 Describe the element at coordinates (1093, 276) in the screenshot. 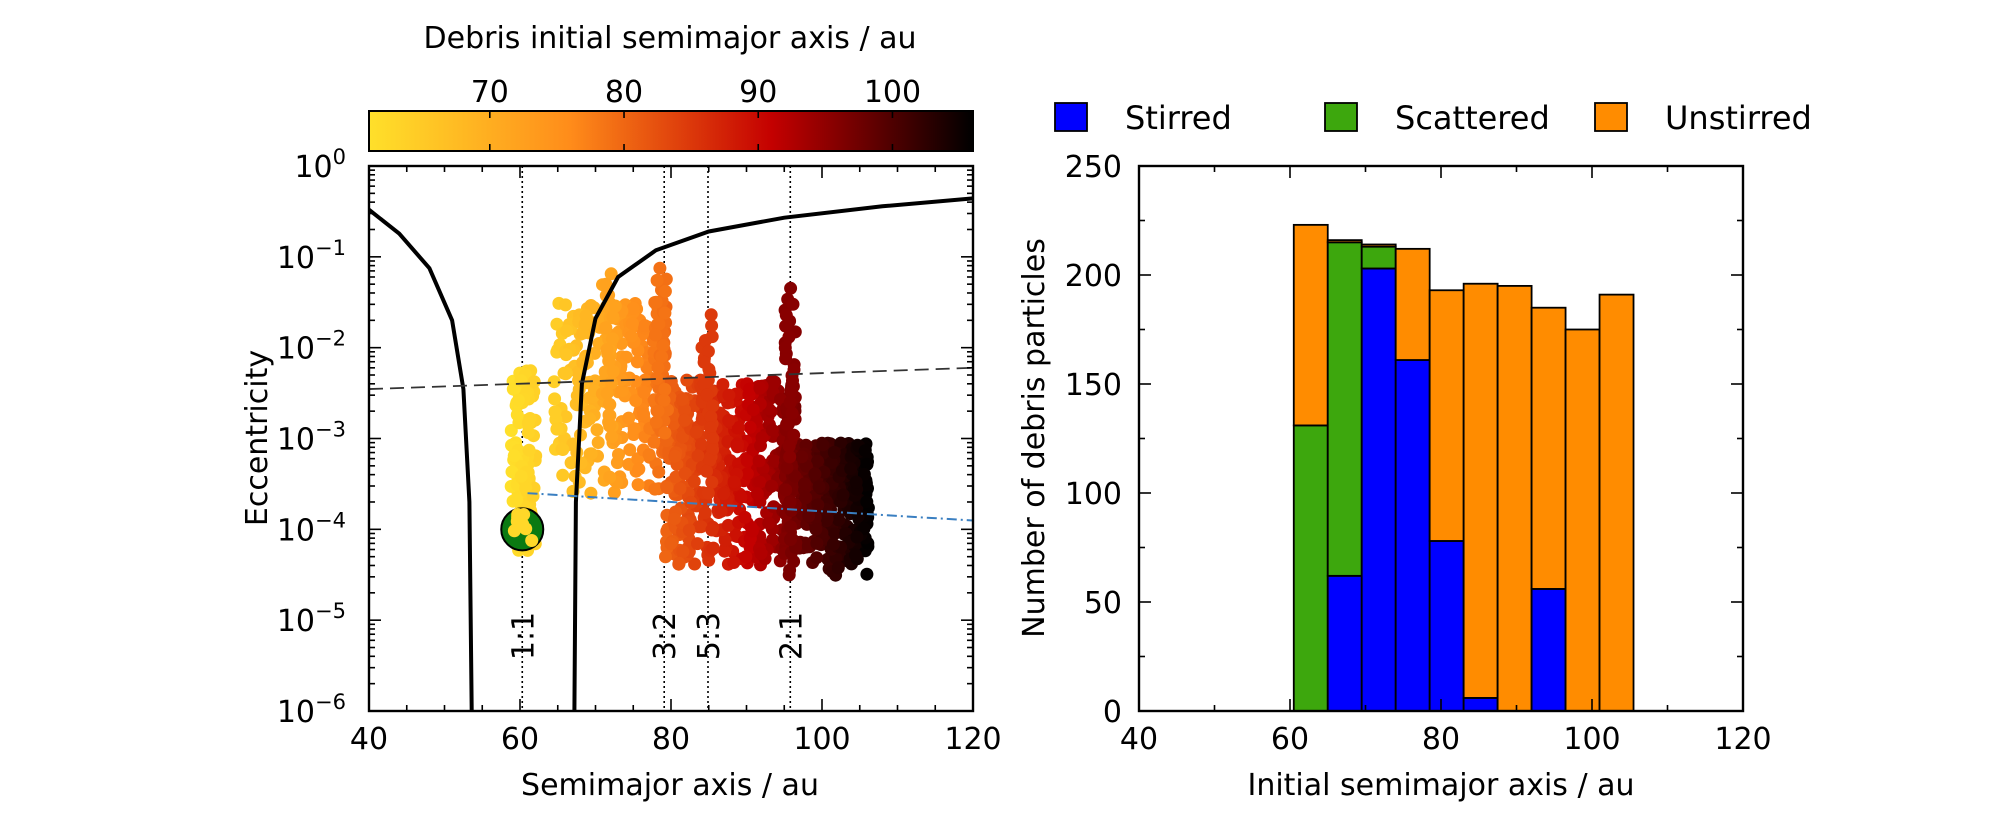

I see `y-tick-label: 200` at that location.